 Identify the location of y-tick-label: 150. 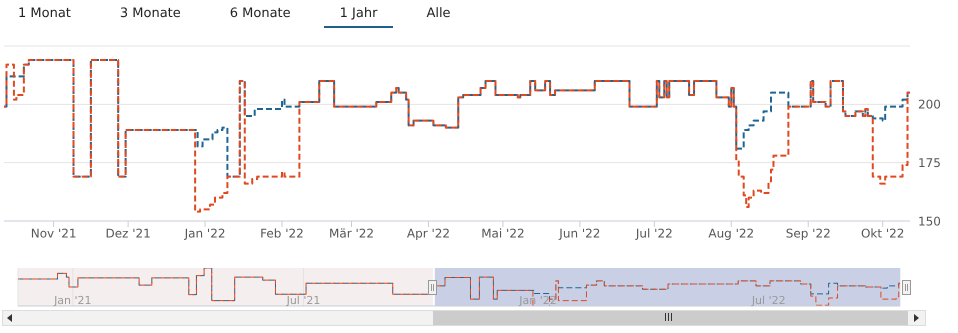
(929, 221).